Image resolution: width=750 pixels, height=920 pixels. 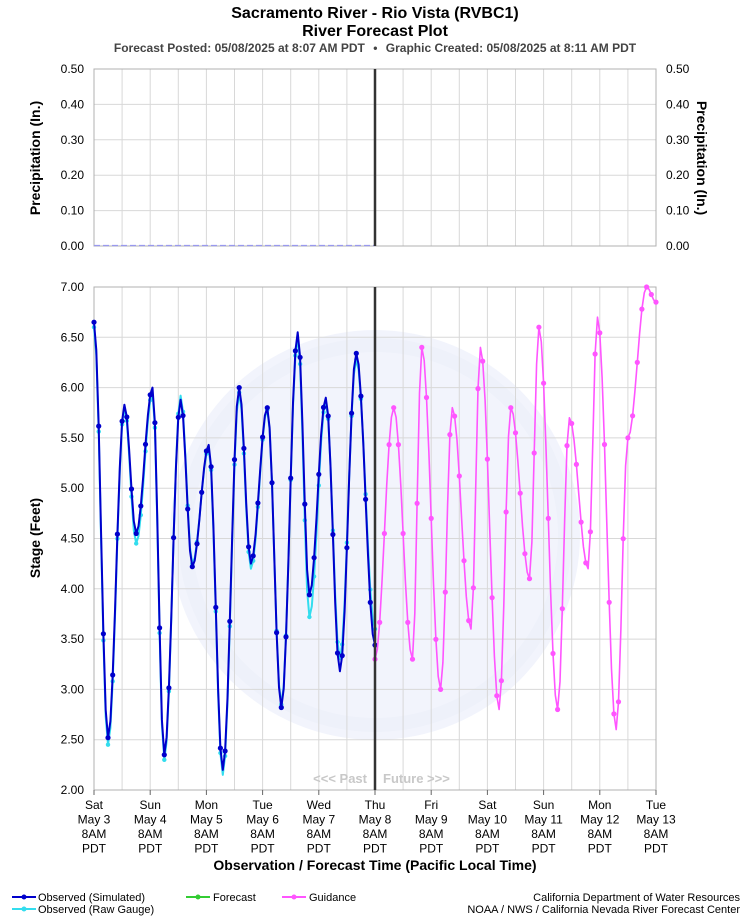 I want to click on precip-ytick-right: 0.10, so click(x=678, y=211).